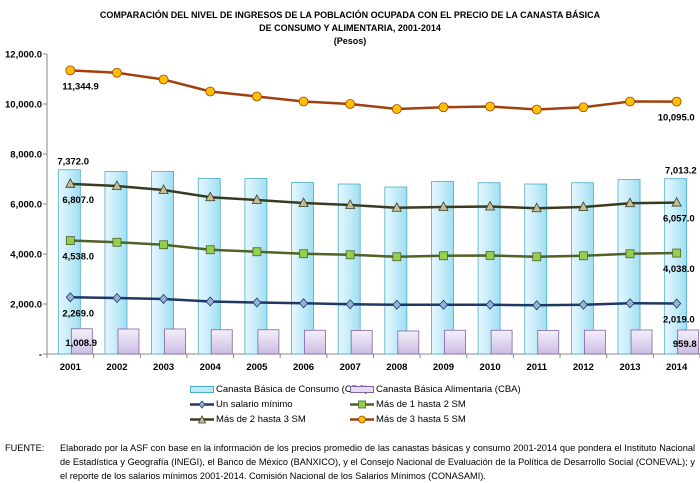  Describe the element at coordinates (211, 367) in the screenshot. I see `x-tick-label: 2004` at that location.